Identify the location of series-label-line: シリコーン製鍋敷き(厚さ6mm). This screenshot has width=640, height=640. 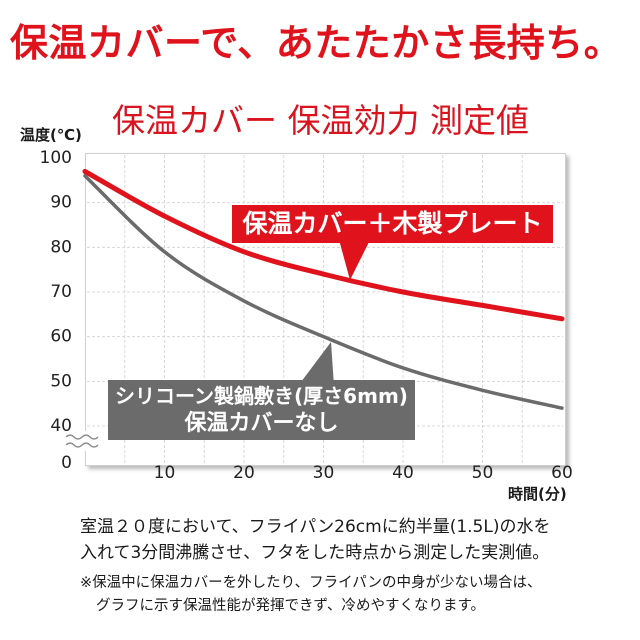
(261, 396).